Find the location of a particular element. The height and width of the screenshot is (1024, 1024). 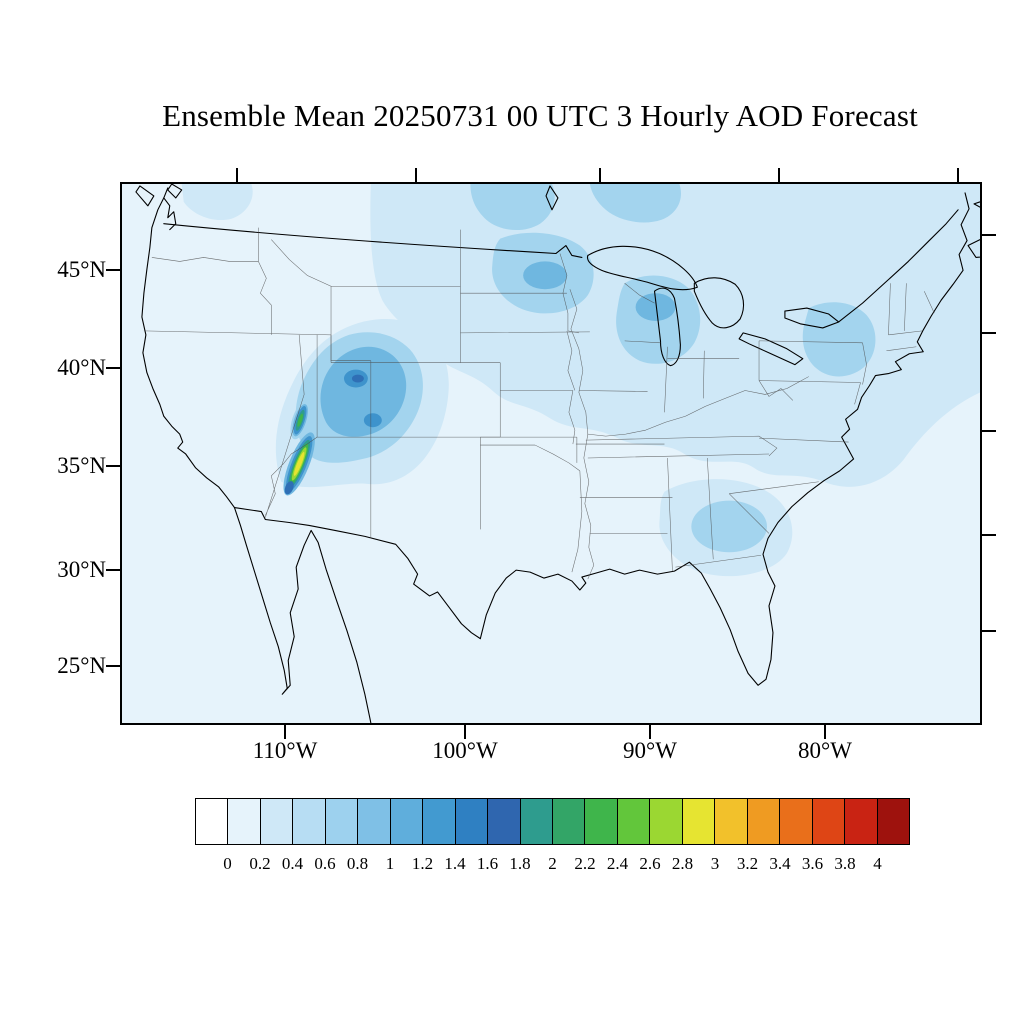

colorbar-tick-label: 0.6 is located at coordinates (325, 863).